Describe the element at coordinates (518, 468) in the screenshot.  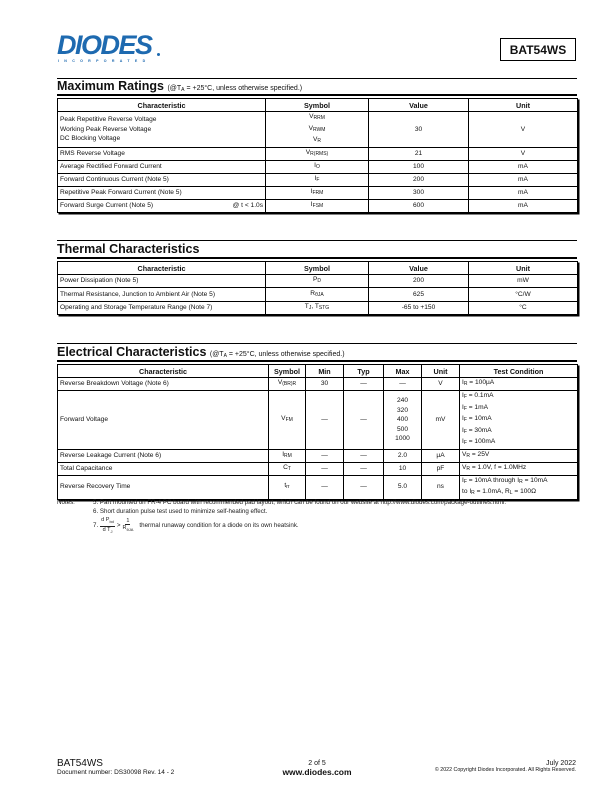
I see `table-cell-test-condition: VR = 1.0V, f = 1.0MHz` at that location.